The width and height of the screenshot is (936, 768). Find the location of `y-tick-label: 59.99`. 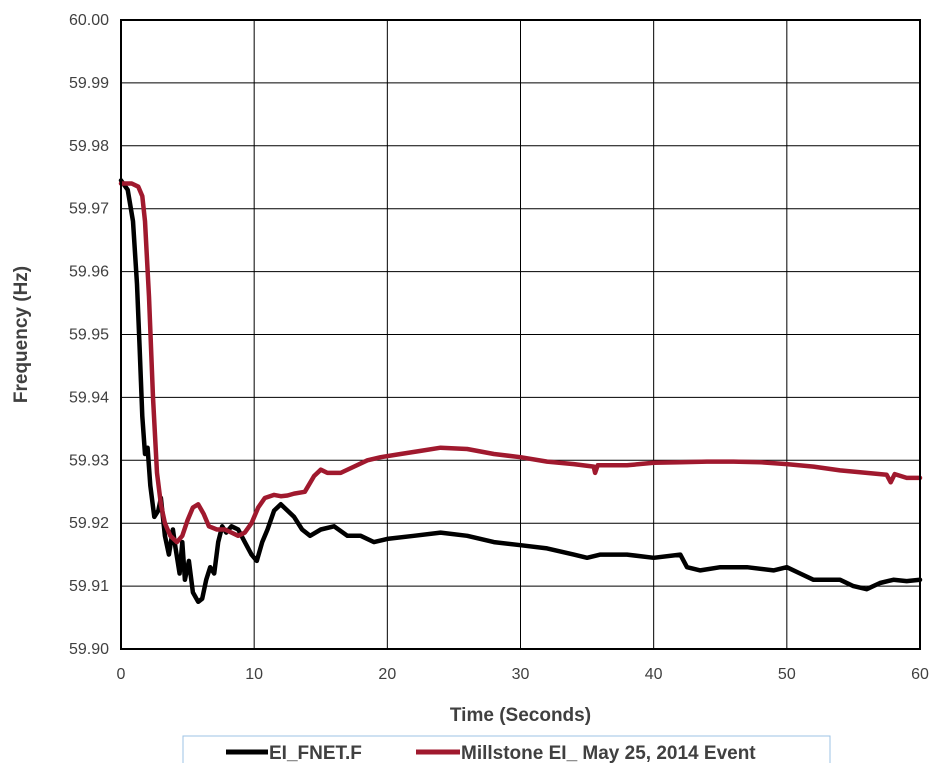

y-tick-label: 59.99 is located at coordinates (89, 83).